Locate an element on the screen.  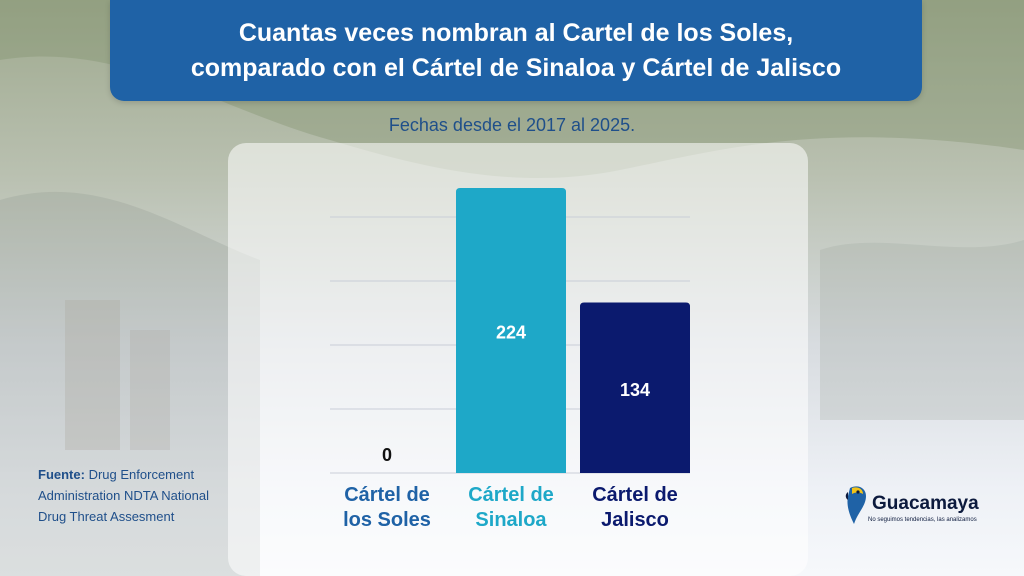
source-label: Fuente: is located at coordinates (61, 474).